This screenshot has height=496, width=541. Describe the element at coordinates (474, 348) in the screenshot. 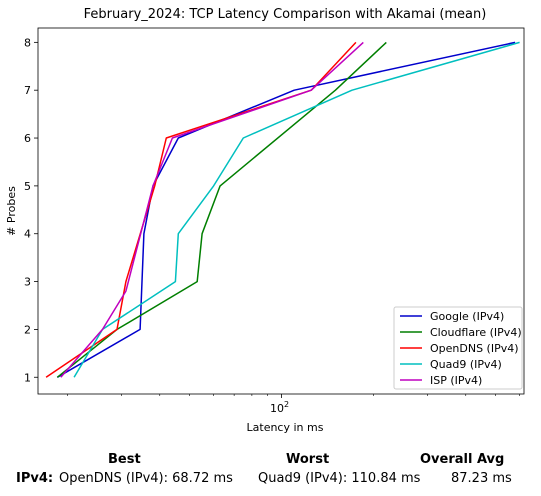

I see `legend-label-opendns-ipv4: OpenDNS (IPv4)` at that location.